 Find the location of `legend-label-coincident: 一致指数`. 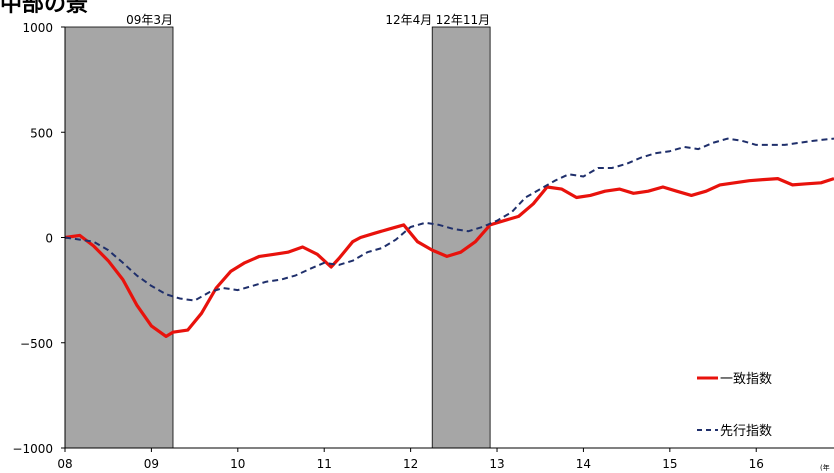

legend-label-coincident: 一致指数 is located at coordinates (746, 379).